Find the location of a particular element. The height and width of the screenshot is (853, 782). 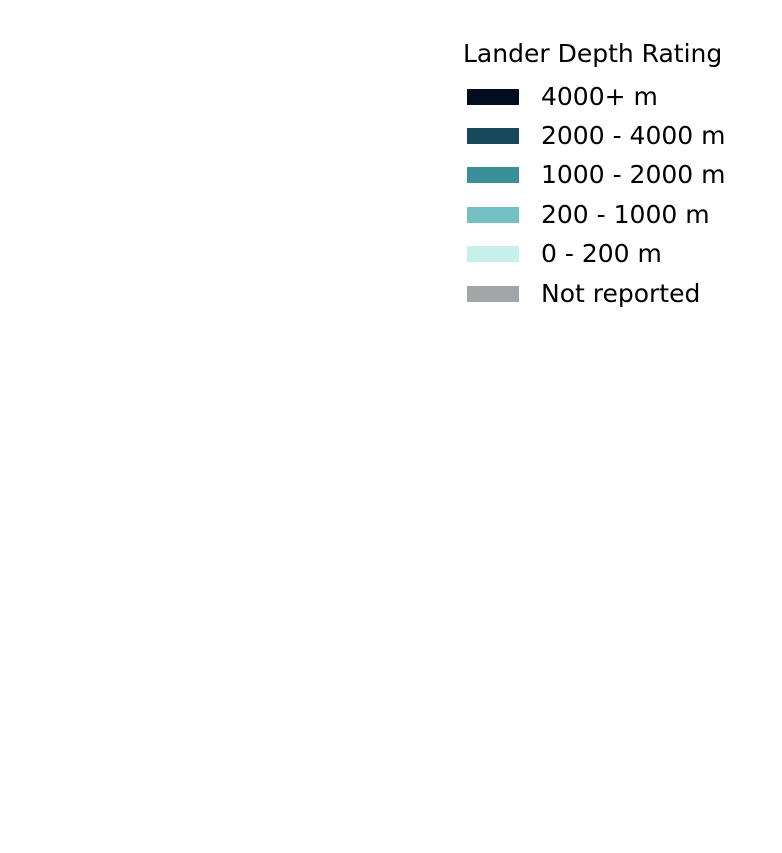

legend-label: Not reported is located at coordinates (621, 293).